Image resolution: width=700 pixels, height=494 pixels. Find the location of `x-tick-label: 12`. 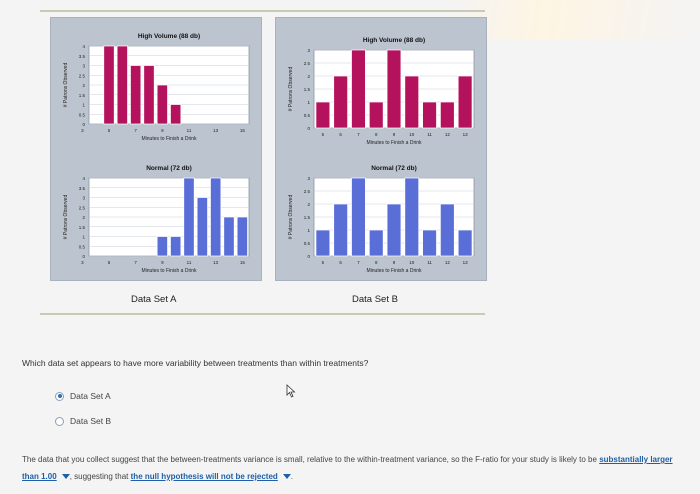

x-tick-label: 12 is located at coordinates (448, 262).